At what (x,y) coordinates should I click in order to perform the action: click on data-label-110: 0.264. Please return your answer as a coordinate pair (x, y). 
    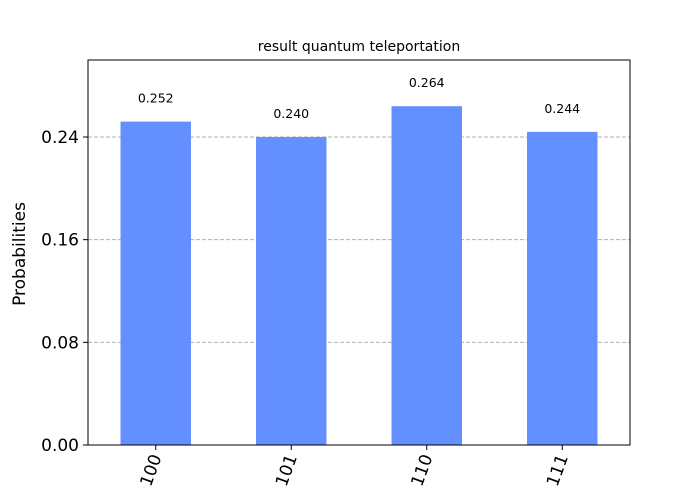
    Looking at the image, I should click on (427, 82).